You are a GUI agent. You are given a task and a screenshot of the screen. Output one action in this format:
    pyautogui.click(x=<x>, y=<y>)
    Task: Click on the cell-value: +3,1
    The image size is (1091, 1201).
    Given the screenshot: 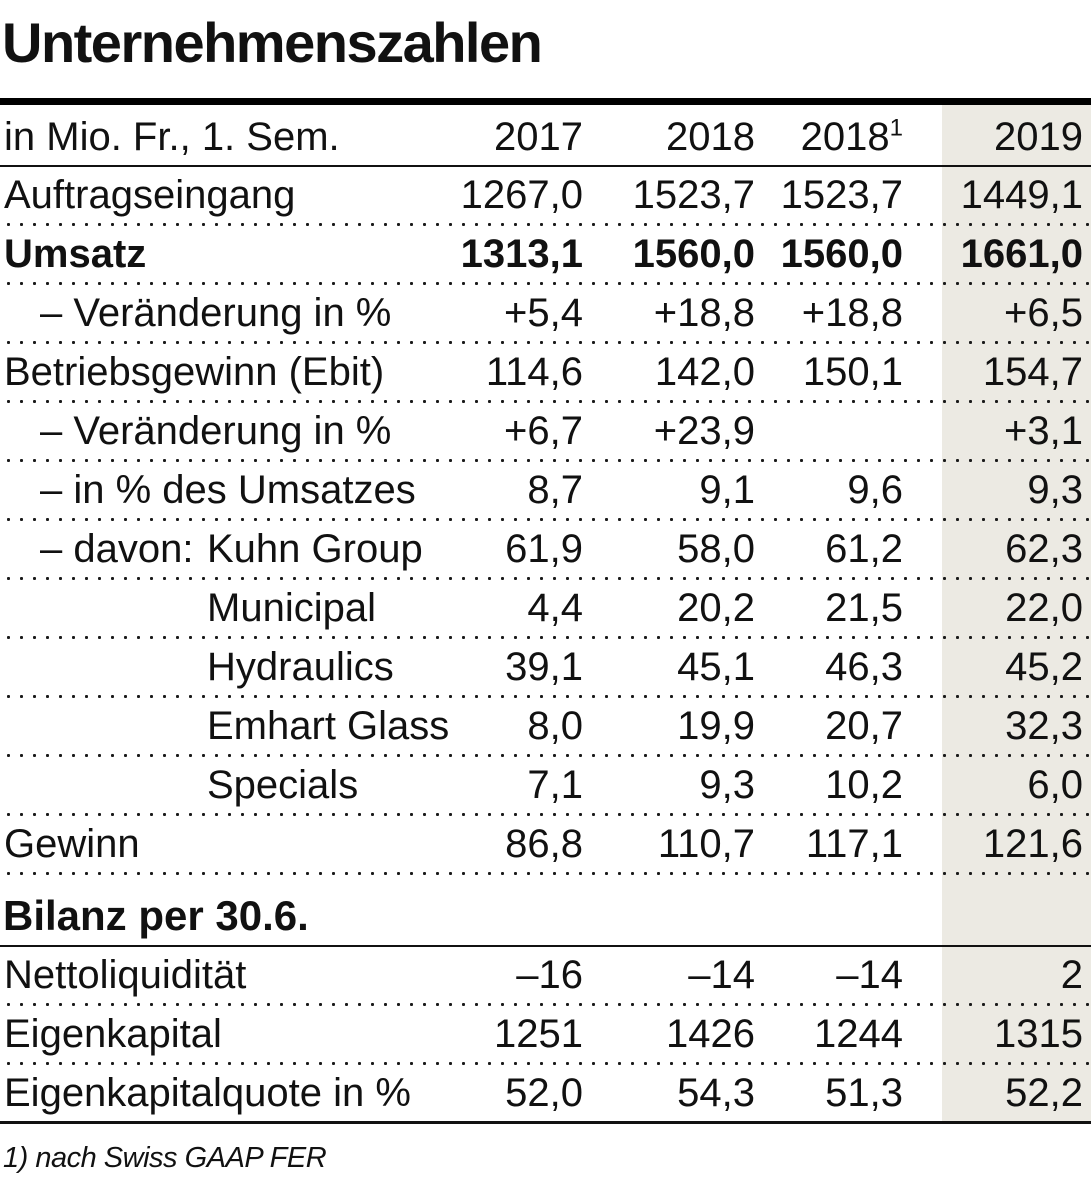 What is the action you would take?
    pyautogui.click(x=1043, y=431)
    